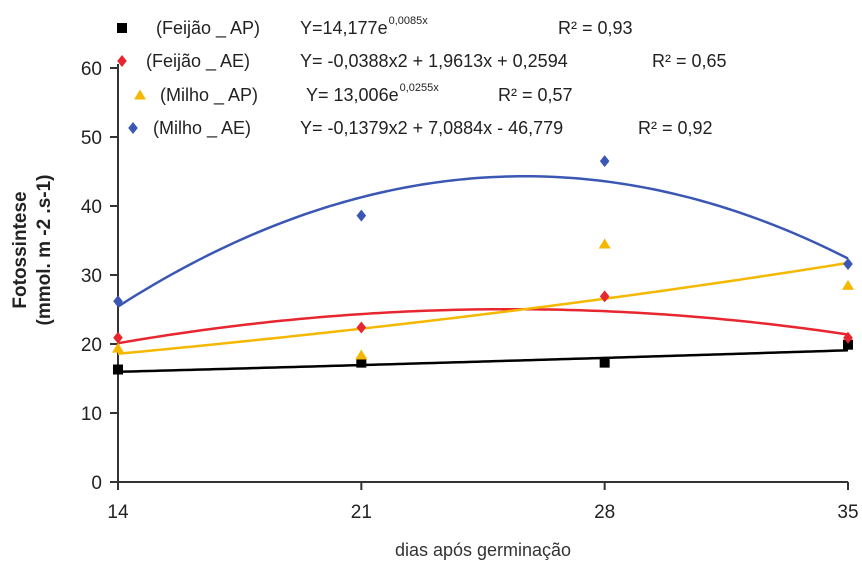  What do you see at coordinates (91, 207) in the screenshot?
I see `y-tick-label: 40` at bounding box center [91, 207].